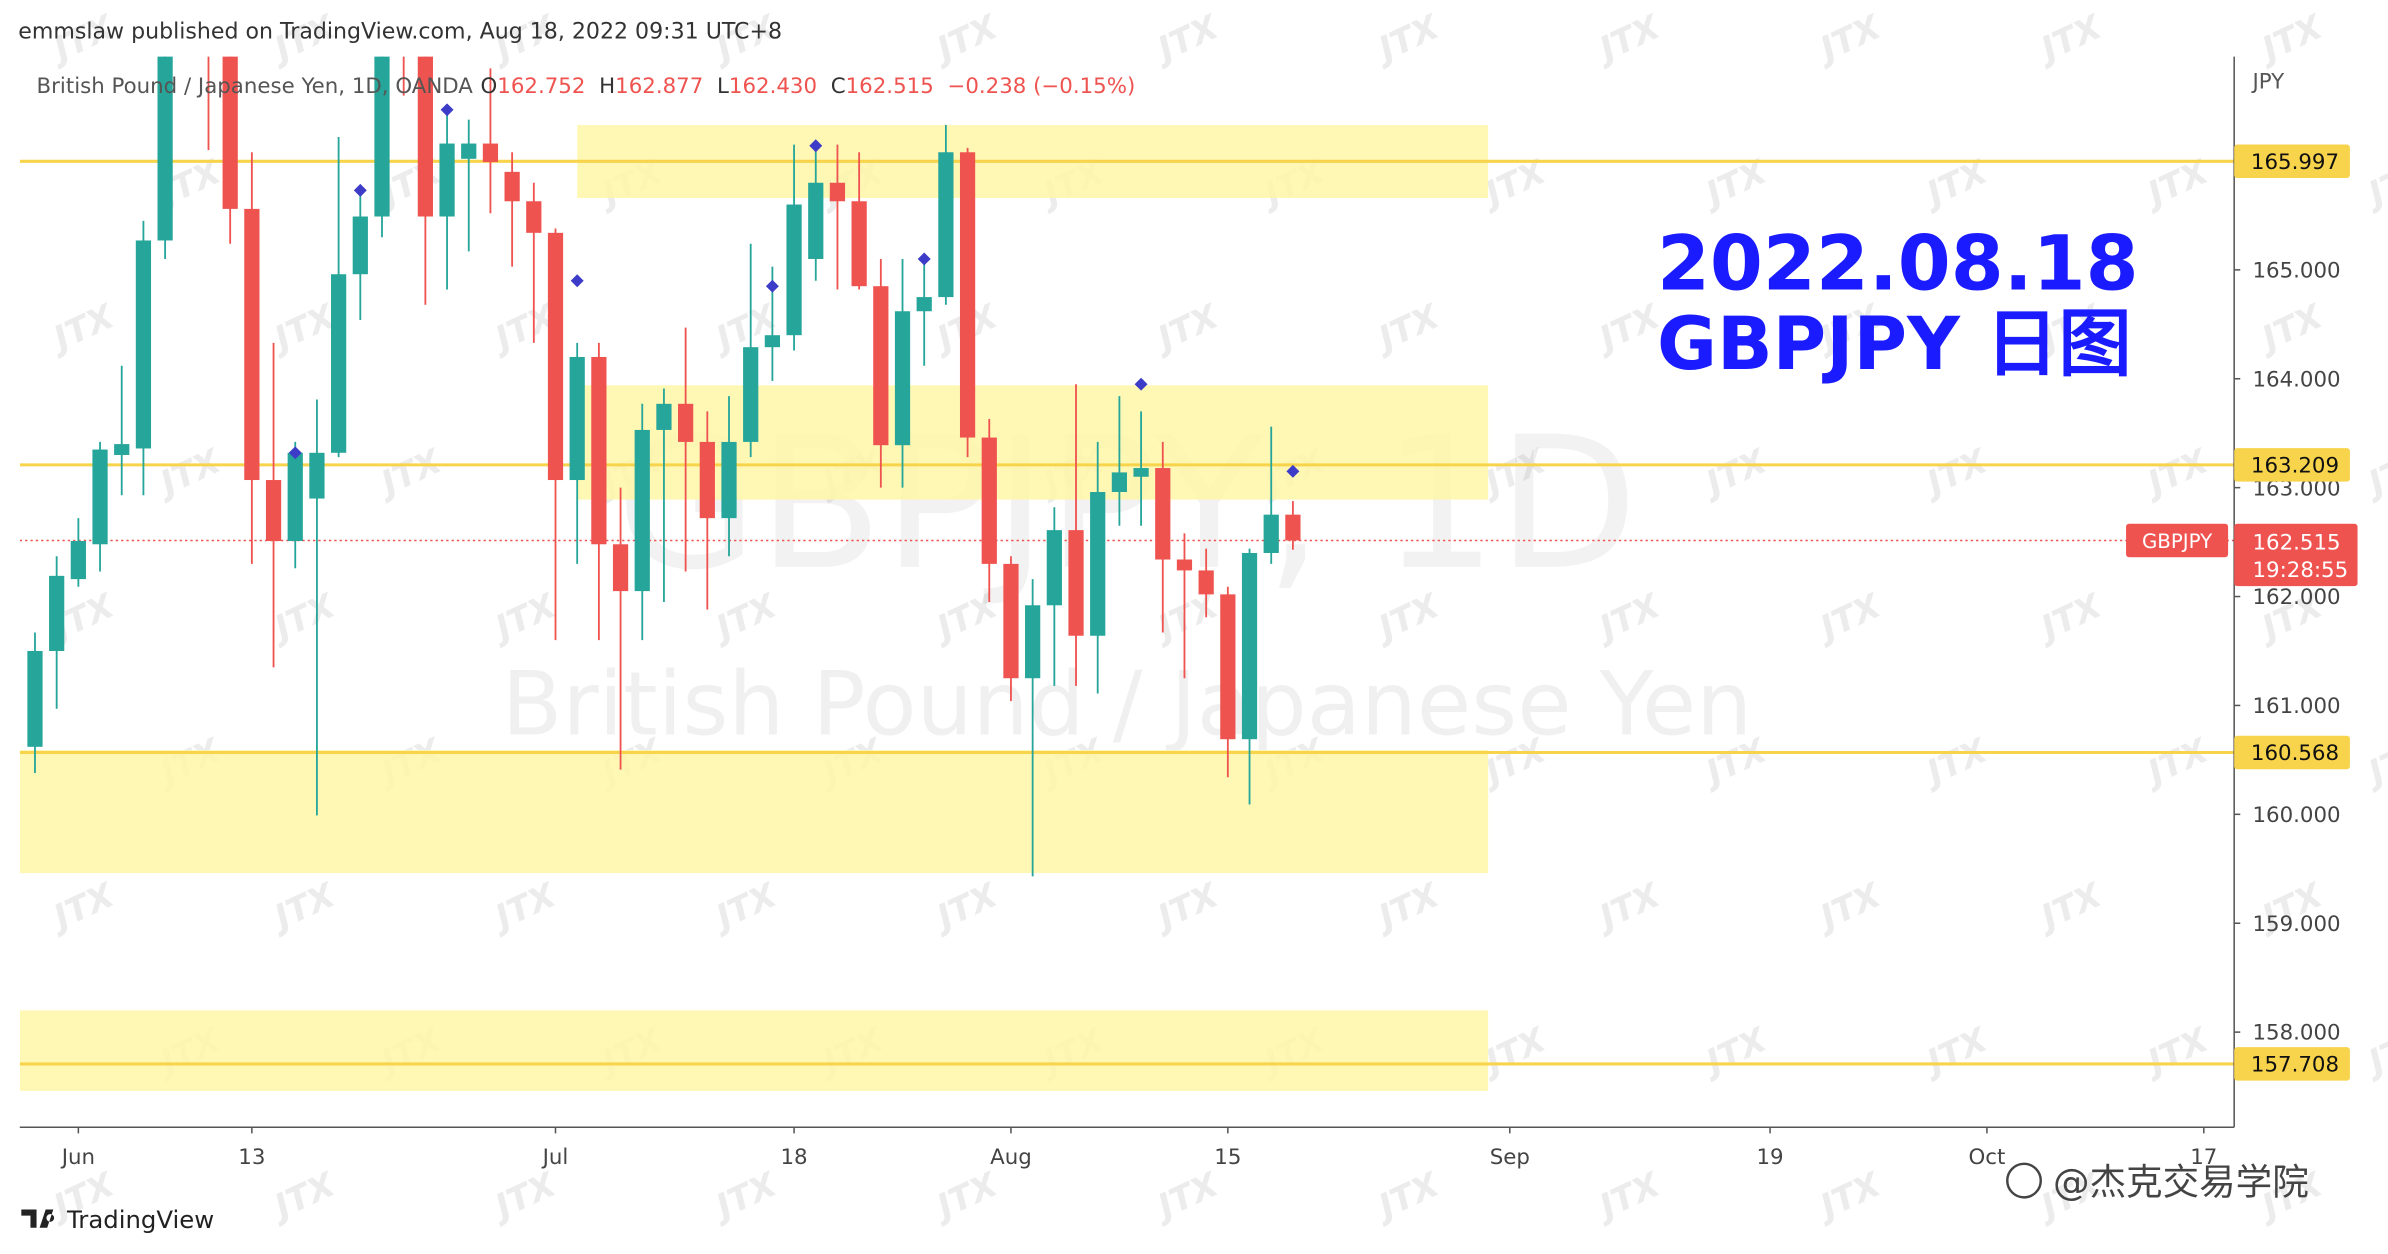 The width and height of the screenshot is (2388, 1254). I want to click on x-tick-label: Sep, so click(1510, 1157).